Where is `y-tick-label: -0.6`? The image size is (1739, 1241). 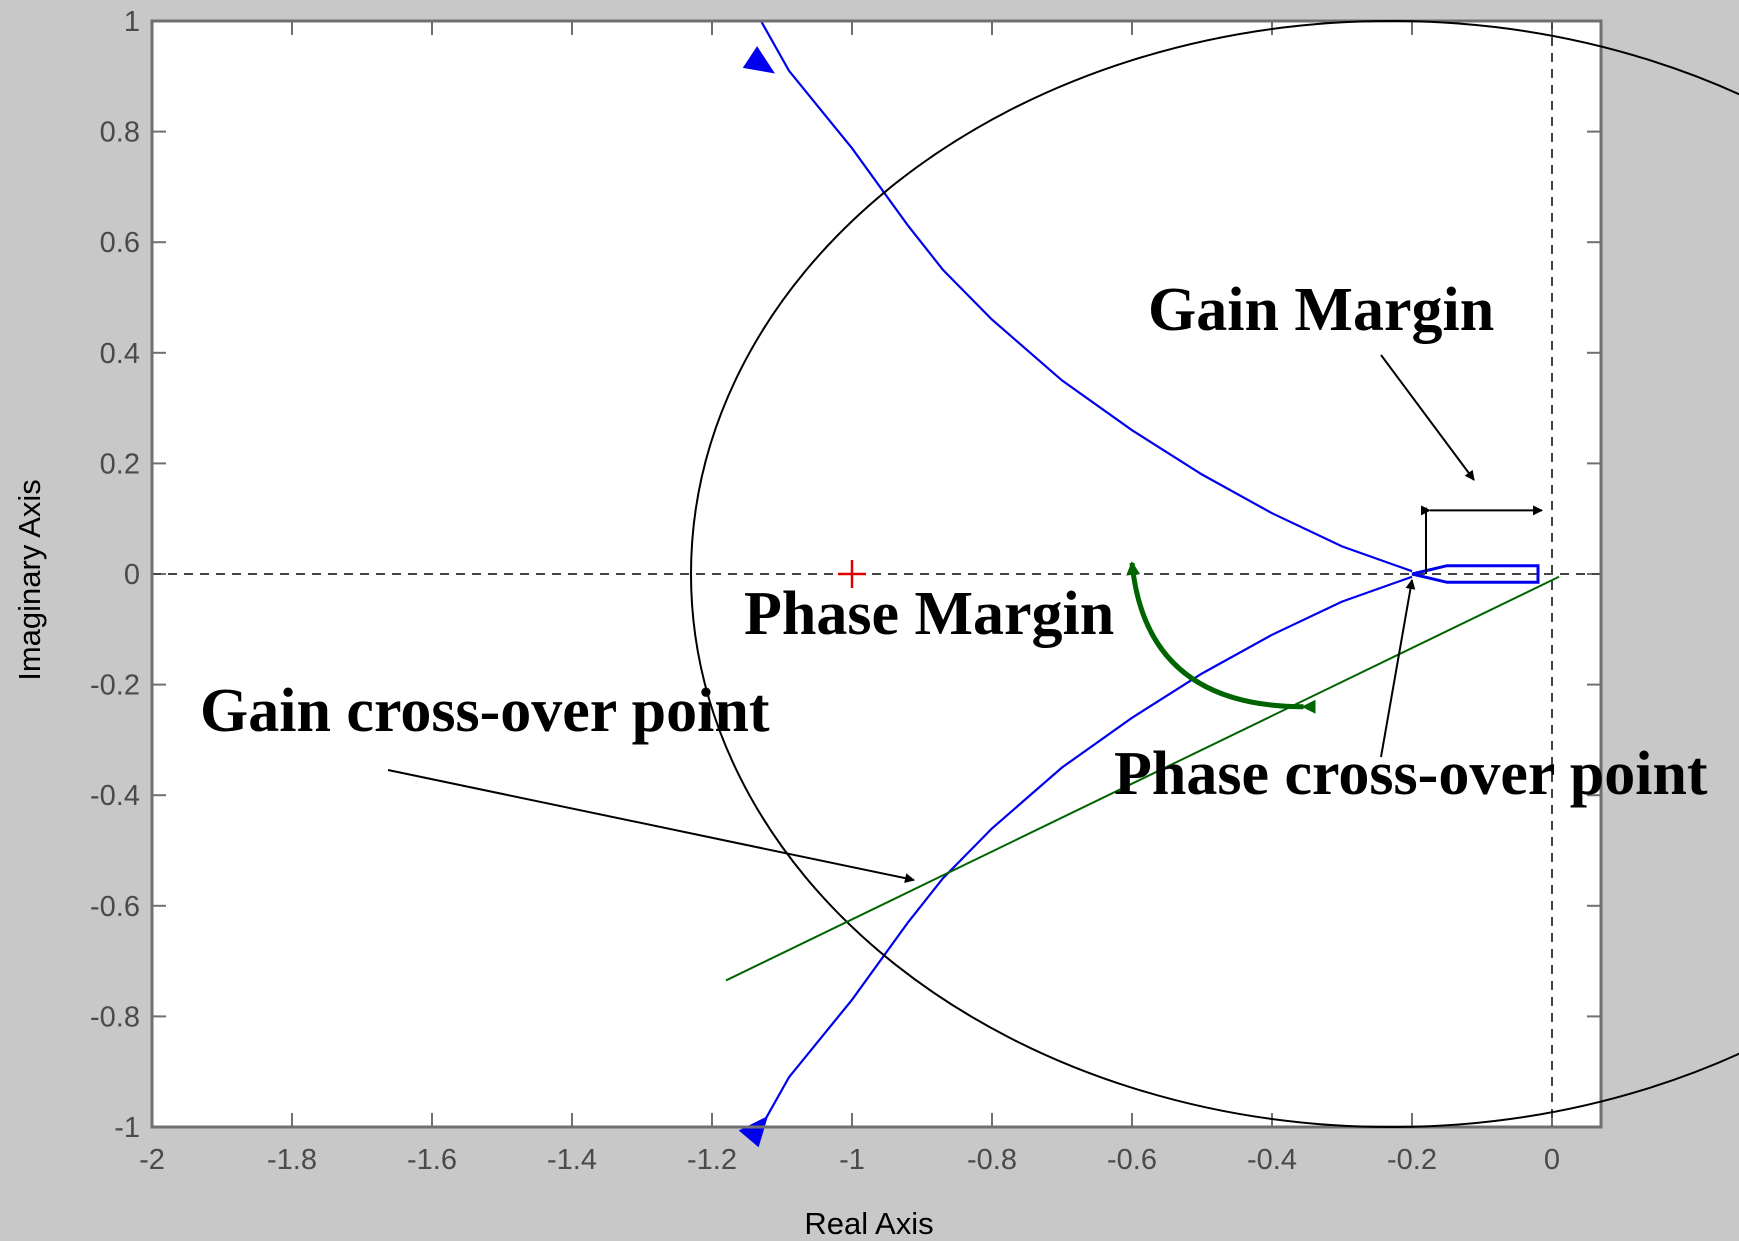
y-tick-label: -0.6 is located at coordinates (115, 907).